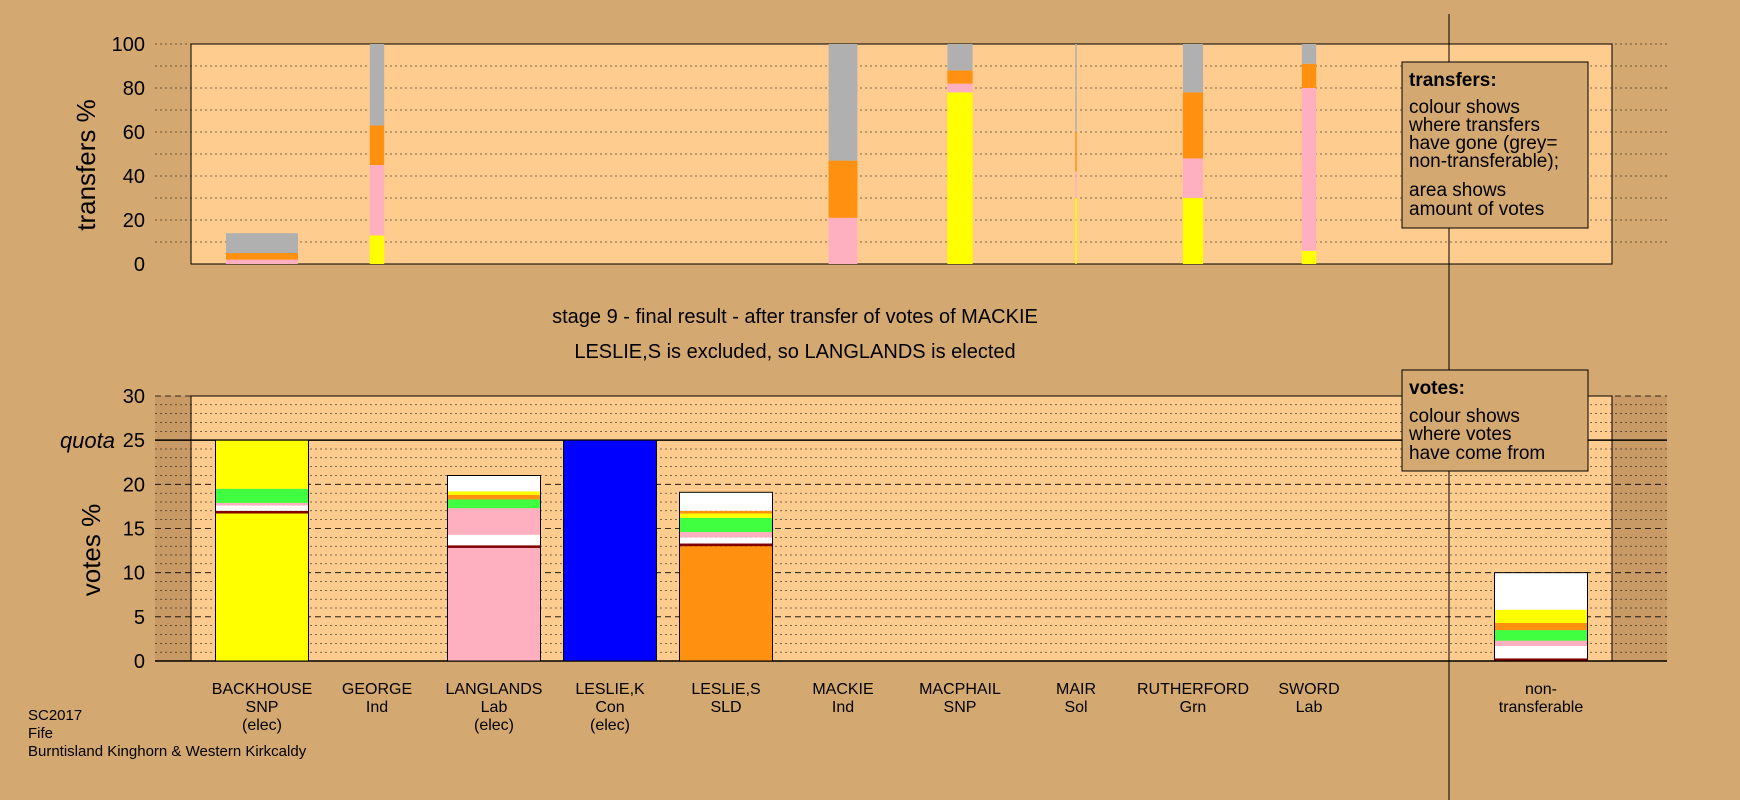 This screenshot has width=1740, height=800. I want to click on nontransferable-label: non-, so click(1541, 689).